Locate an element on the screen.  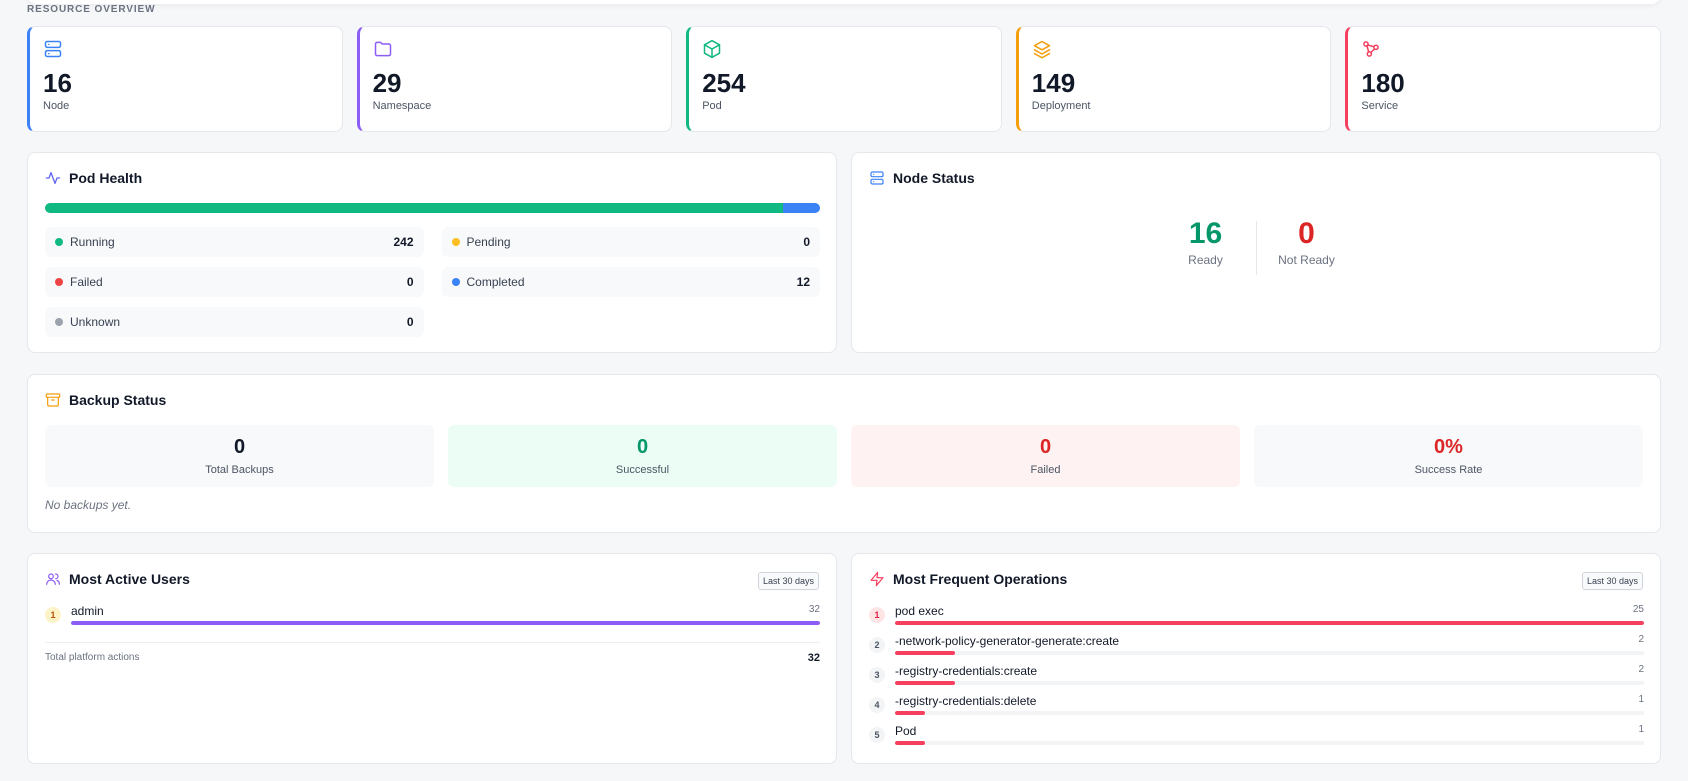
resource-count: 254 is located at coordinates (724, 83).